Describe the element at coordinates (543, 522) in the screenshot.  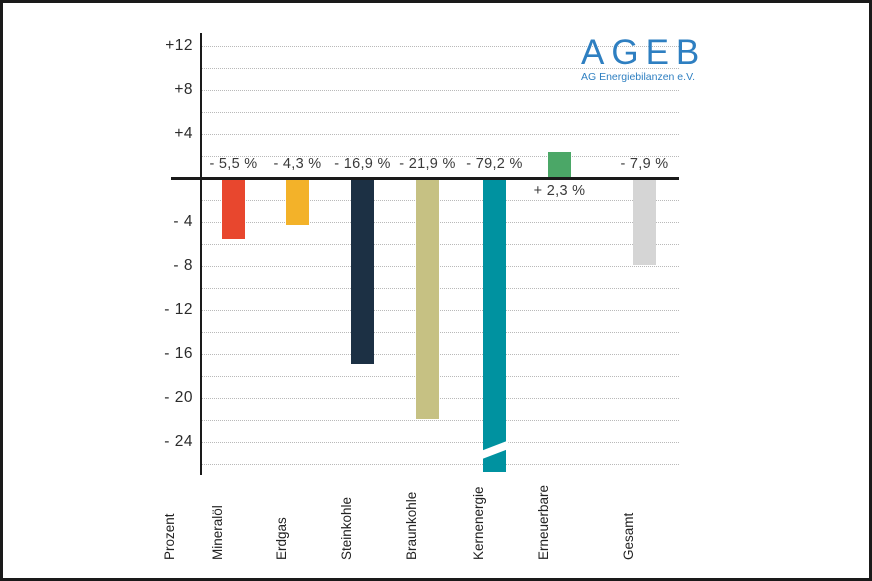
I see `category-label-erneuerbare: Erneuerbare` at that location.